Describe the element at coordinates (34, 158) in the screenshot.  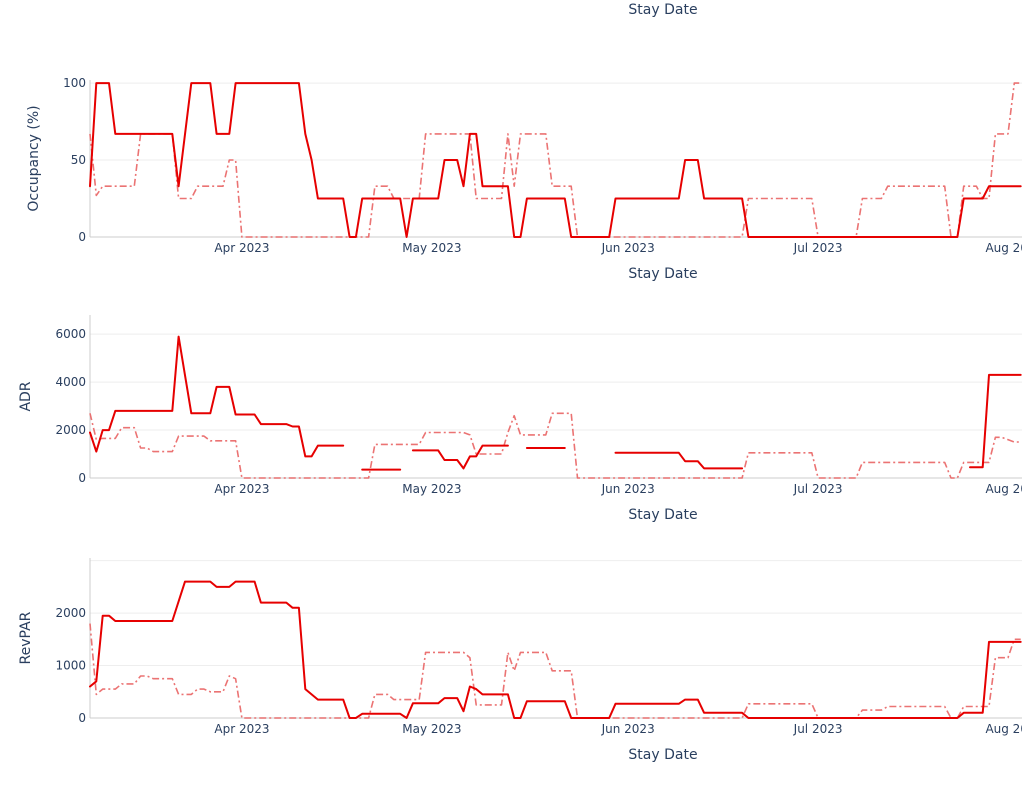
I see `y-axis-title: Occupancy (%)` at that location.